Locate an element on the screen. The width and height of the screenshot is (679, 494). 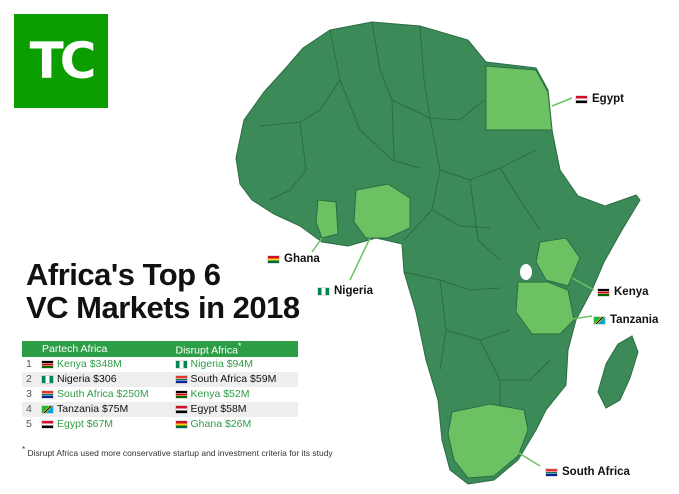
table-row: 2 Nigeria $306 South Africa $59M is located at coordinates (160, 379).